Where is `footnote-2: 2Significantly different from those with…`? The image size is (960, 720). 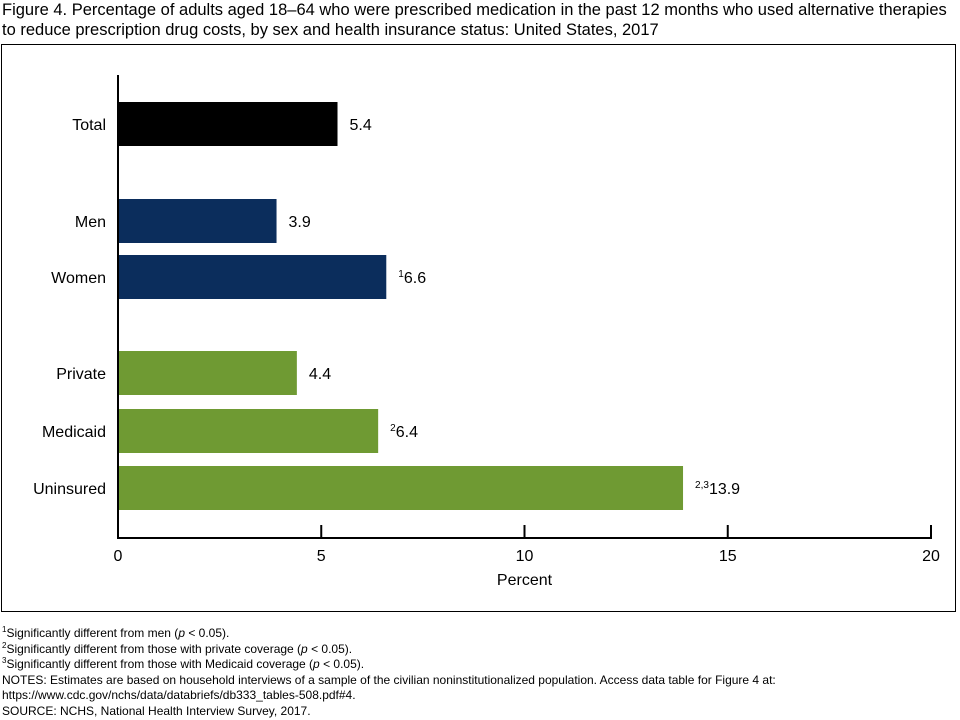
footnote-2: 2Significantly different from those with… is located at coordinates (177, 648).